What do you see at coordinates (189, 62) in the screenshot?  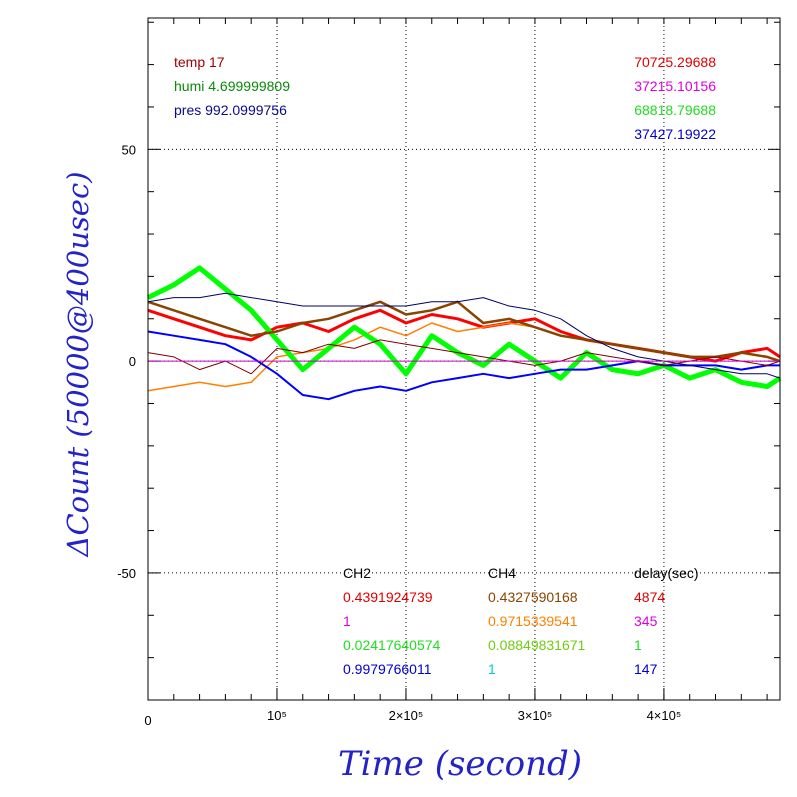 I see `temp-name: temp` at bounding box center [189, 62].